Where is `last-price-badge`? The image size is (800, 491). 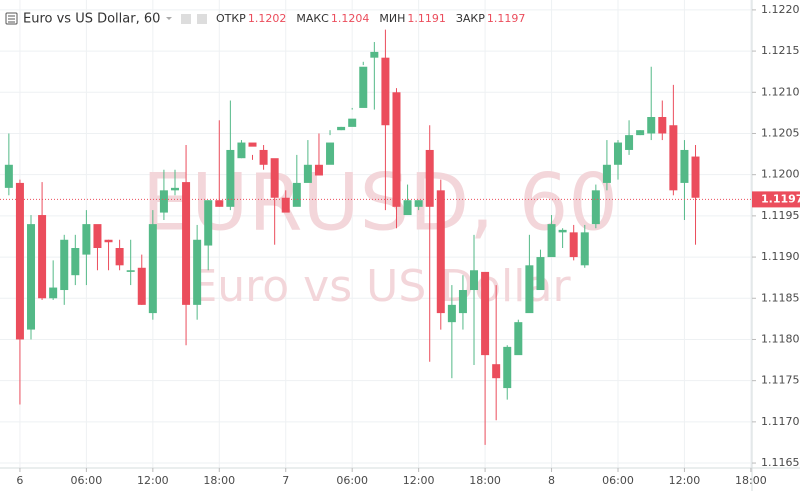
last-price-badge is located at coordinates (776, 199).